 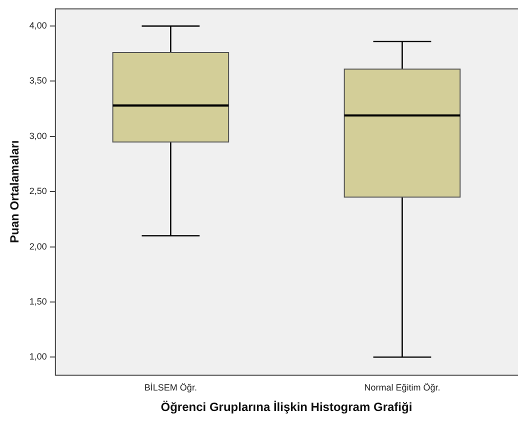 What do you see at coordinates (15, 191) in the screenshot?
I see `y-axis-title: Puan Ortalamaları` at bounding box center [15, 191].